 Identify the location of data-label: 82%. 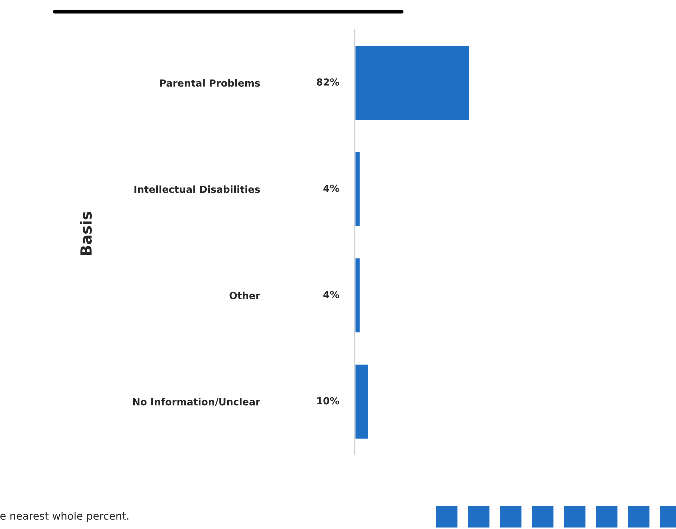
(328, 82).